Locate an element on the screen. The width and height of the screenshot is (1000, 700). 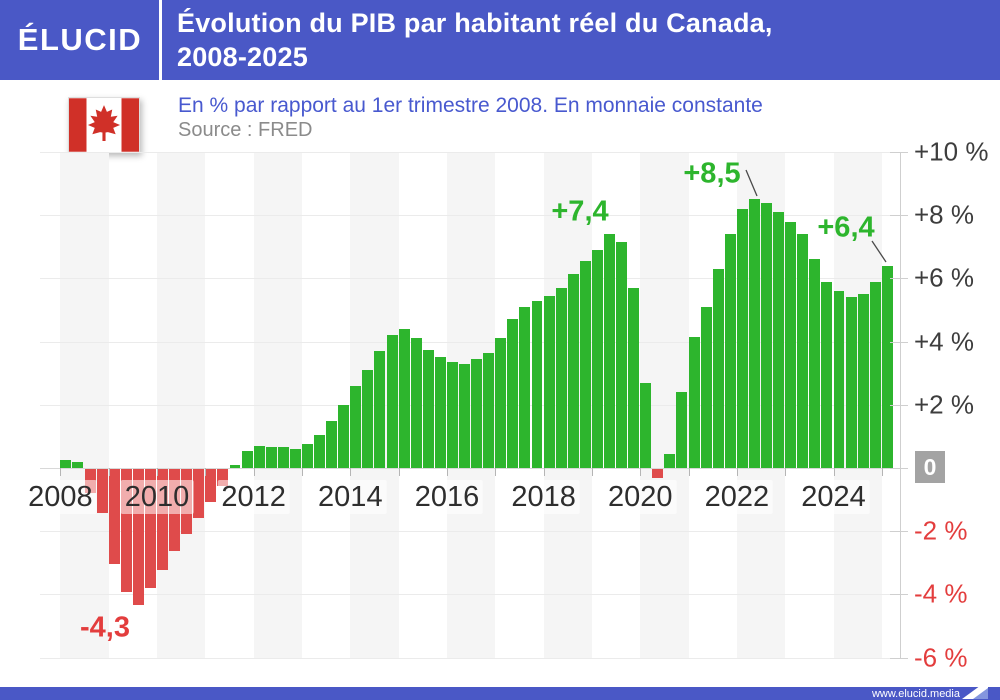
bar-2011-T1 is located at coordinates (211, 486).